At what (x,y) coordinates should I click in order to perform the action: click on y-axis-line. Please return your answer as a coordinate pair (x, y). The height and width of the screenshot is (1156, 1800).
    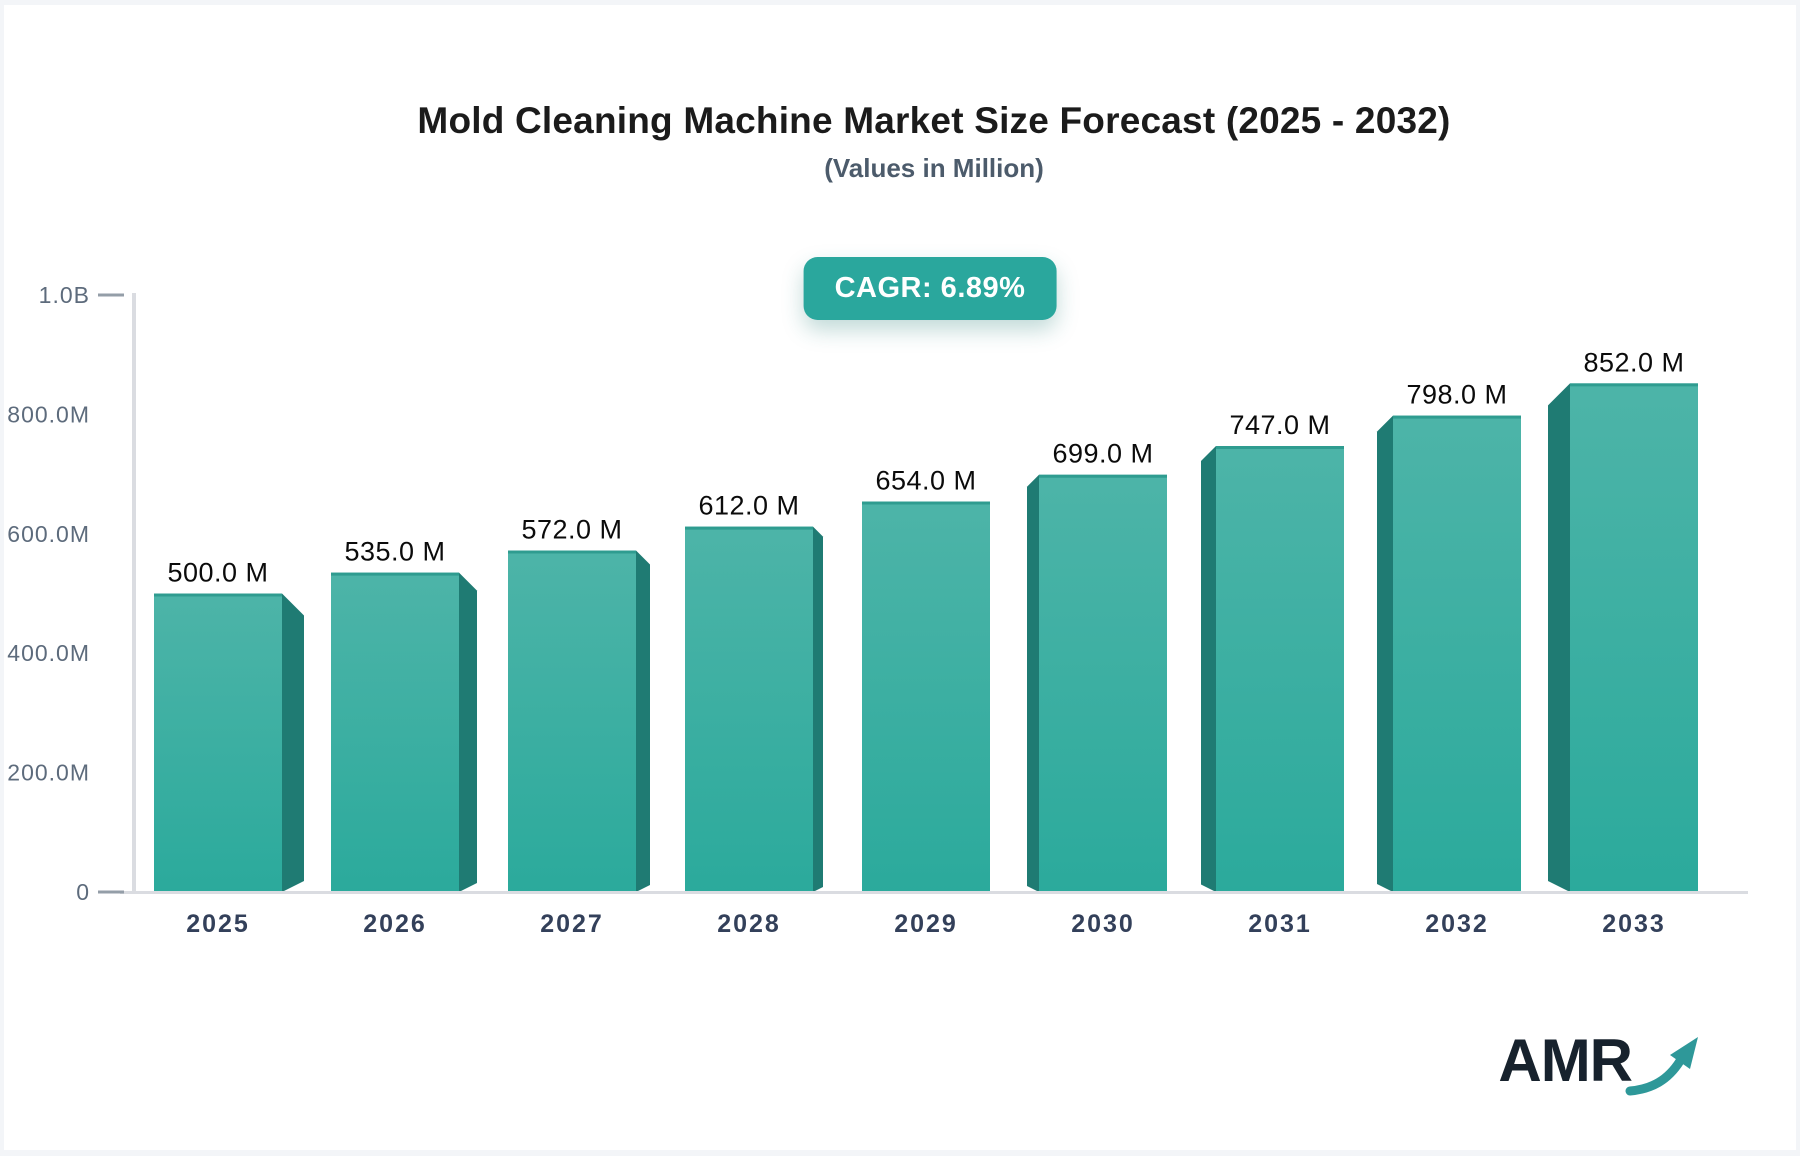
    Looking at the image, I should click on (134, 593).